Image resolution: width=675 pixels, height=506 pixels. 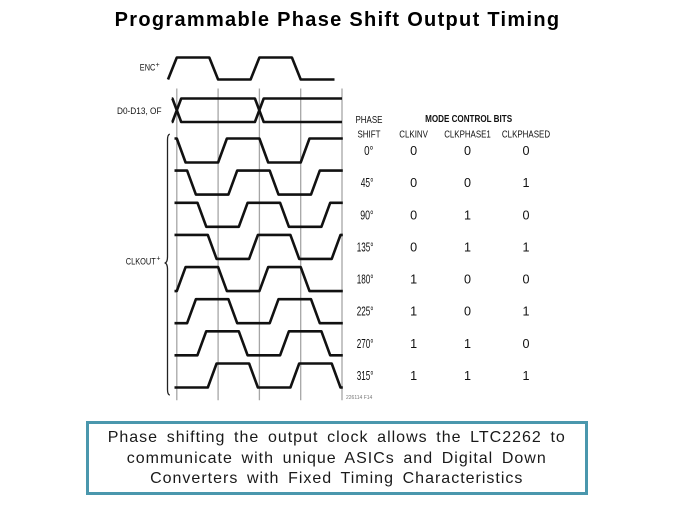 What do you see at coordinates (139, 111) in the screenshot?
I see `svg-text: D0-D13, OF` at bounding box center [139, 111].